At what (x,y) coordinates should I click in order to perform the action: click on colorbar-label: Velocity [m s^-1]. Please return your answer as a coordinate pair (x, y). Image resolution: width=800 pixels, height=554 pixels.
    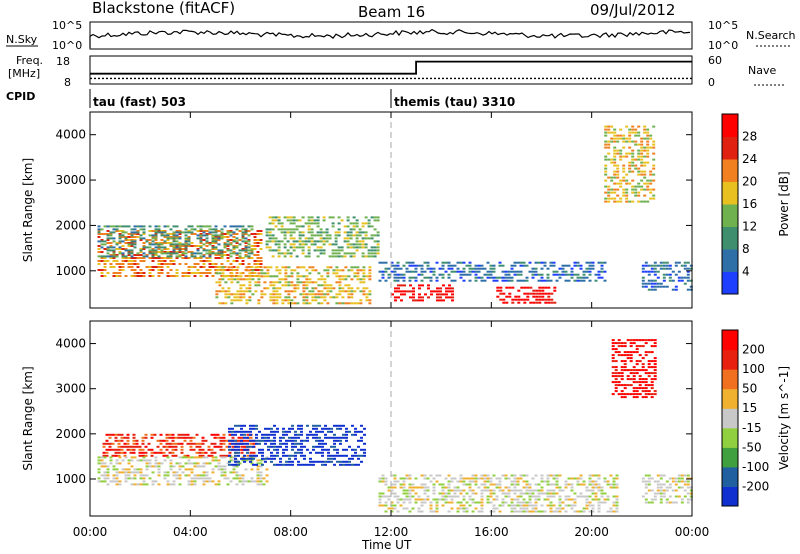
    Looking at the image, I should click on (784, 418).